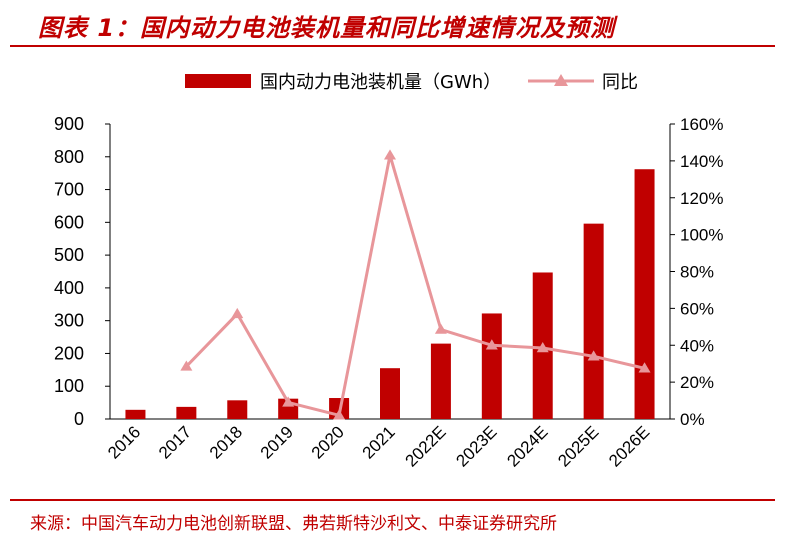 This screenshot has width=788, height=535. Describe the element at coordinates (629, 446) in the screenshot. I see `x-tick-label: 2026E` at that location.